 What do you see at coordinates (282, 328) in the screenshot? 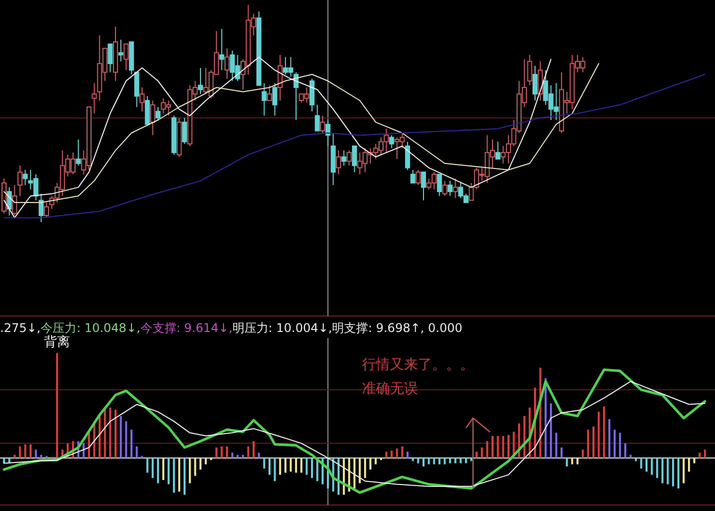
I see `text: 明压力: 10.004↓,` at bounding box center [282, 328].